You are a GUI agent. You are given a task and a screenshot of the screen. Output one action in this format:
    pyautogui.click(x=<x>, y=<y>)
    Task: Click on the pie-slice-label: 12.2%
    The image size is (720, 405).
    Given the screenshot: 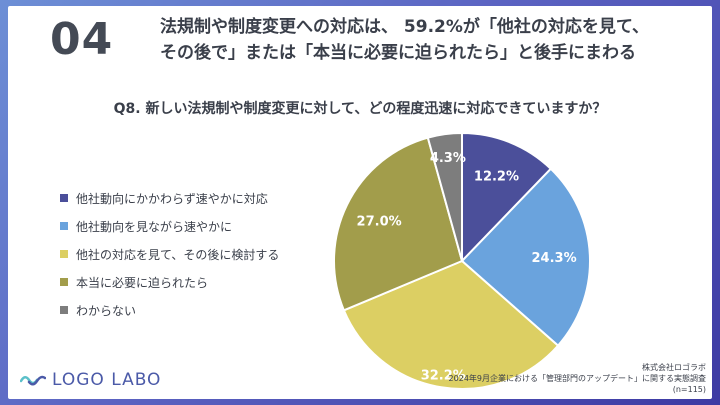 What is the action you would take?
    pyautogui.click(x=496, y=177)
    